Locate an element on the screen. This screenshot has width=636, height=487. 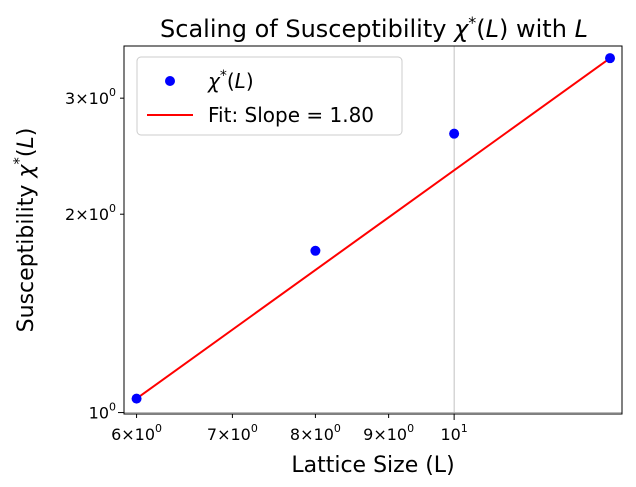
y-axis: 100 2×100 3×100 is located at coordinates (94, 254).